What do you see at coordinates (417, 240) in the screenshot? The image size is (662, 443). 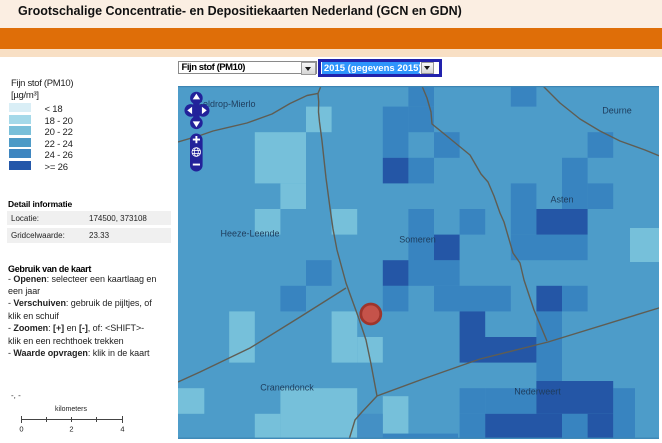 I see `svg-text: Someren` at bounding box center [417, 240].